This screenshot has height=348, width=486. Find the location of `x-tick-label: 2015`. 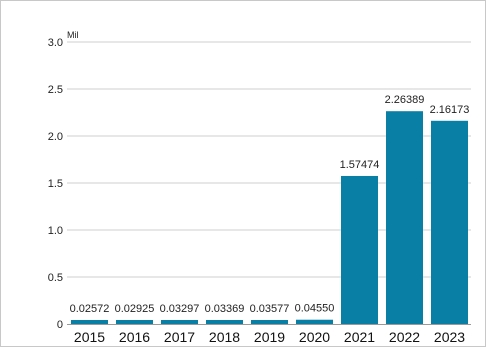

x-tick-label: 2015 is located at coordinates (89, 337).